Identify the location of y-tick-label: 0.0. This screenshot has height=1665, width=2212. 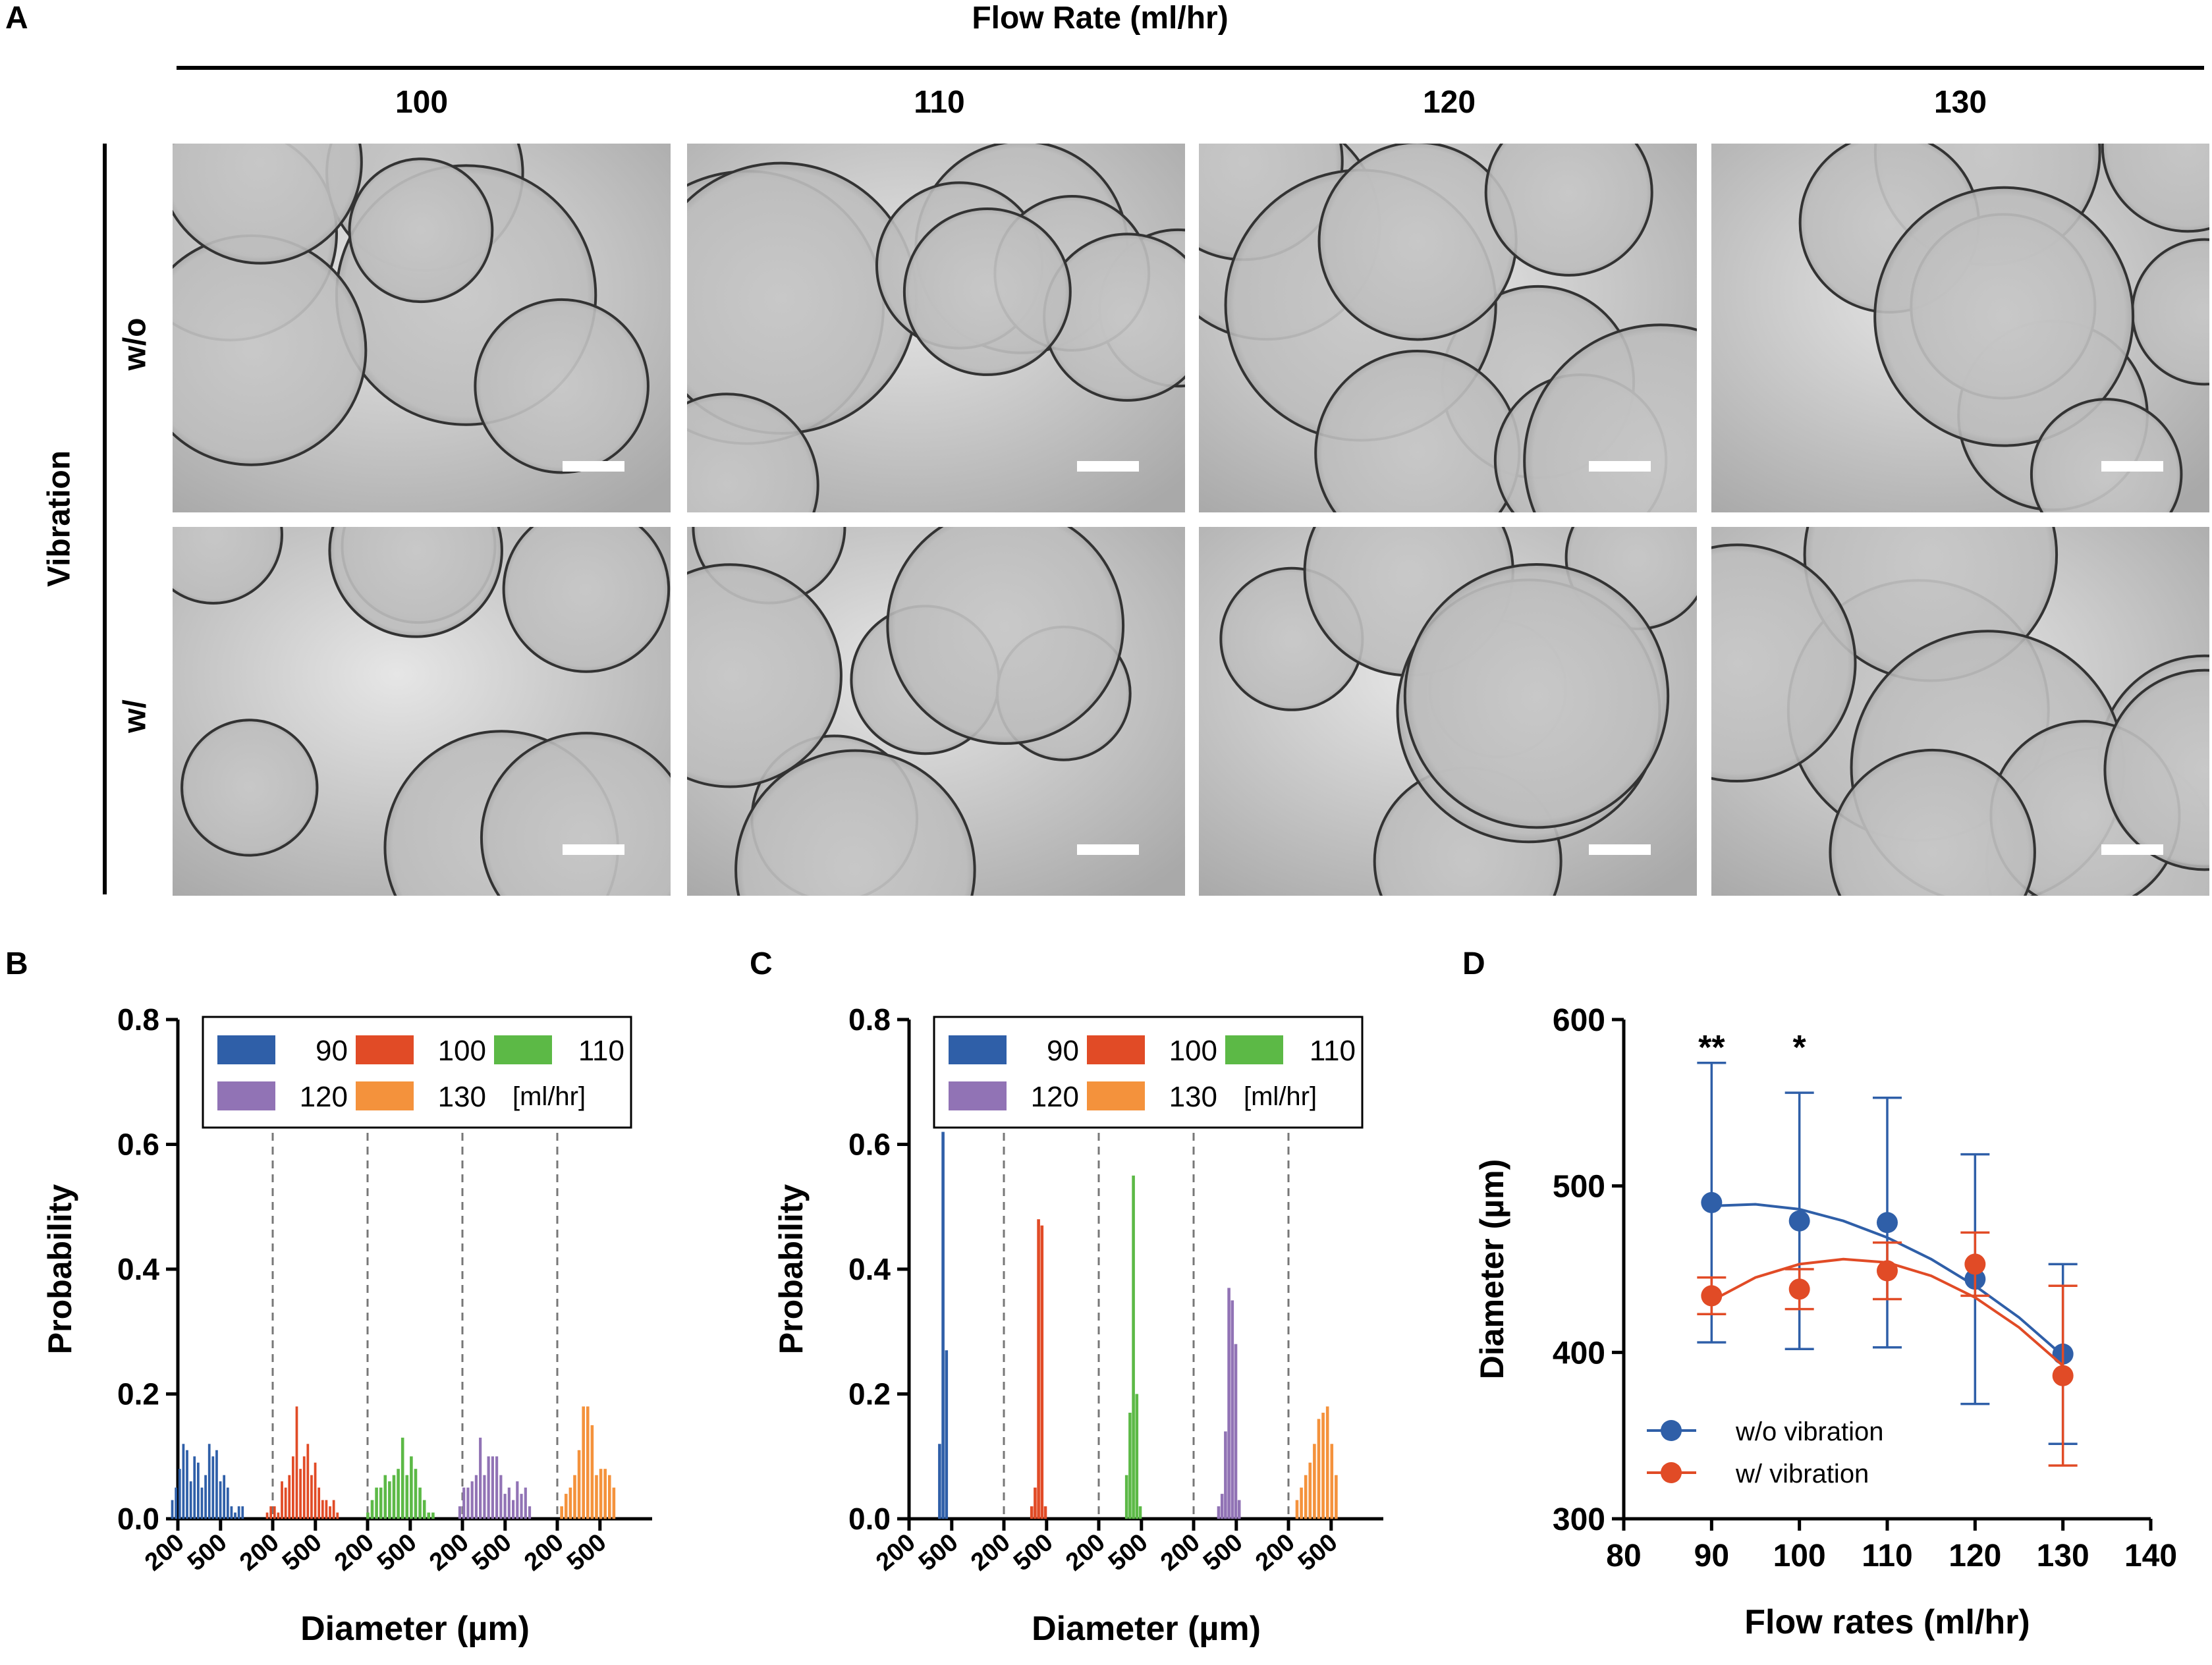
(869, 1519).